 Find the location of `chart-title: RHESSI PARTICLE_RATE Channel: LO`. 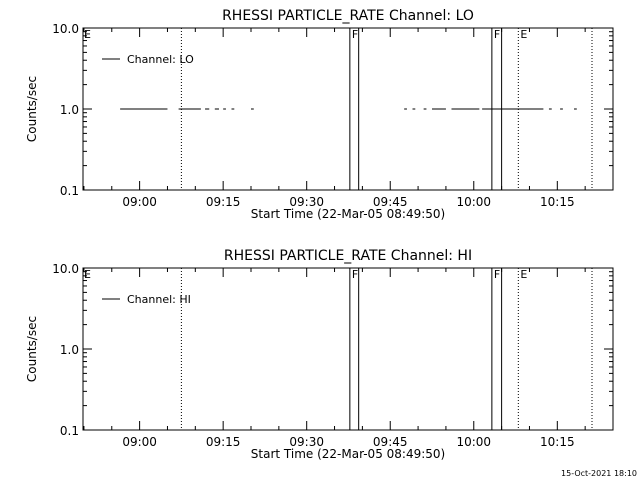

chart-title: RHESSI PARTICLE_RATE Channel: LO is located at coordinates (348, 16).